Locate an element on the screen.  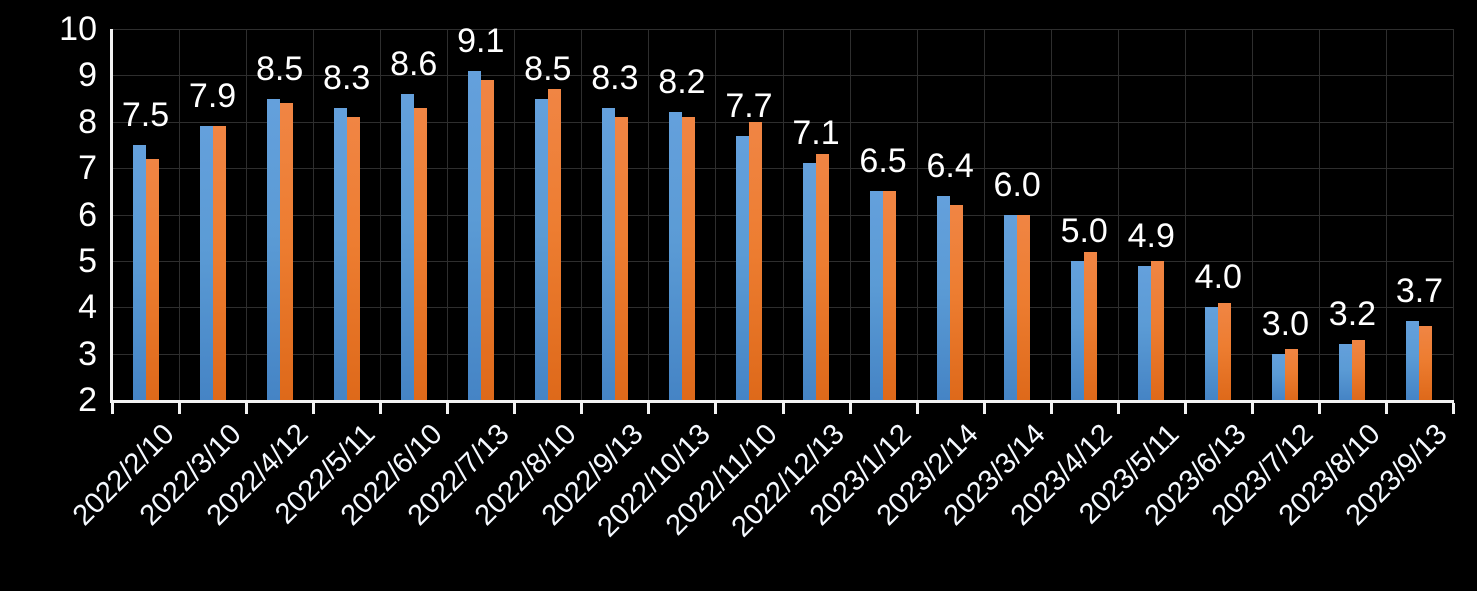
x-axis-line is located at coordinates (782, 401).